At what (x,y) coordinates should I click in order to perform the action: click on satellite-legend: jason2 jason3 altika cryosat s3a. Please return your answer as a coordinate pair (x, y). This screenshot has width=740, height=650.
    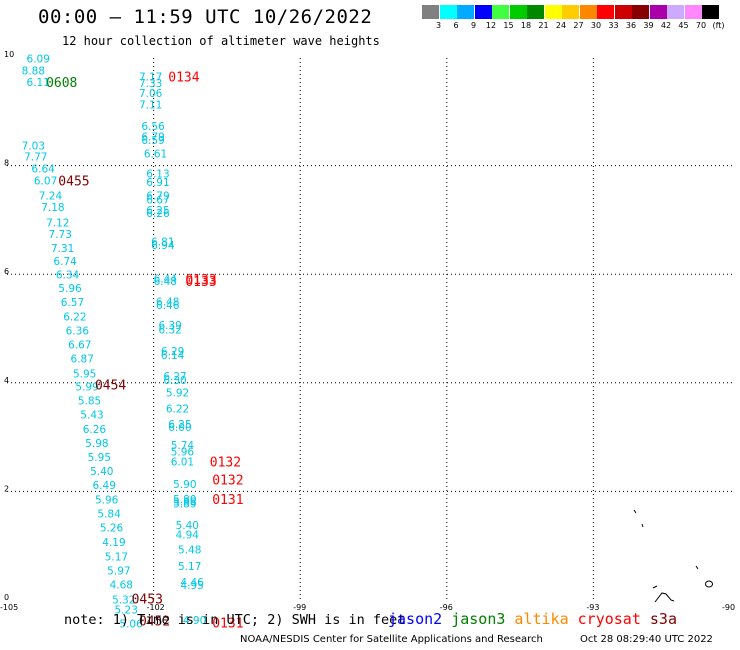
    Looking at the image, I should click on (532, 619).